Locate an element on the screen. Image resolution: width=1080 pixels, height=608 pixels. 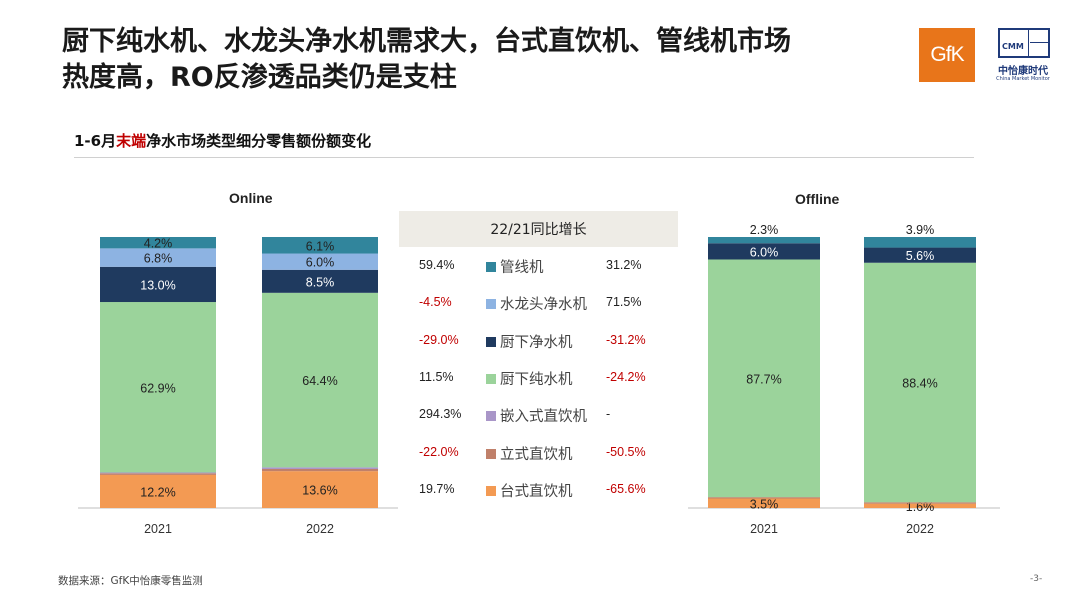
legend-label: 厨下纯水机 is located at coordinates (536, 379).